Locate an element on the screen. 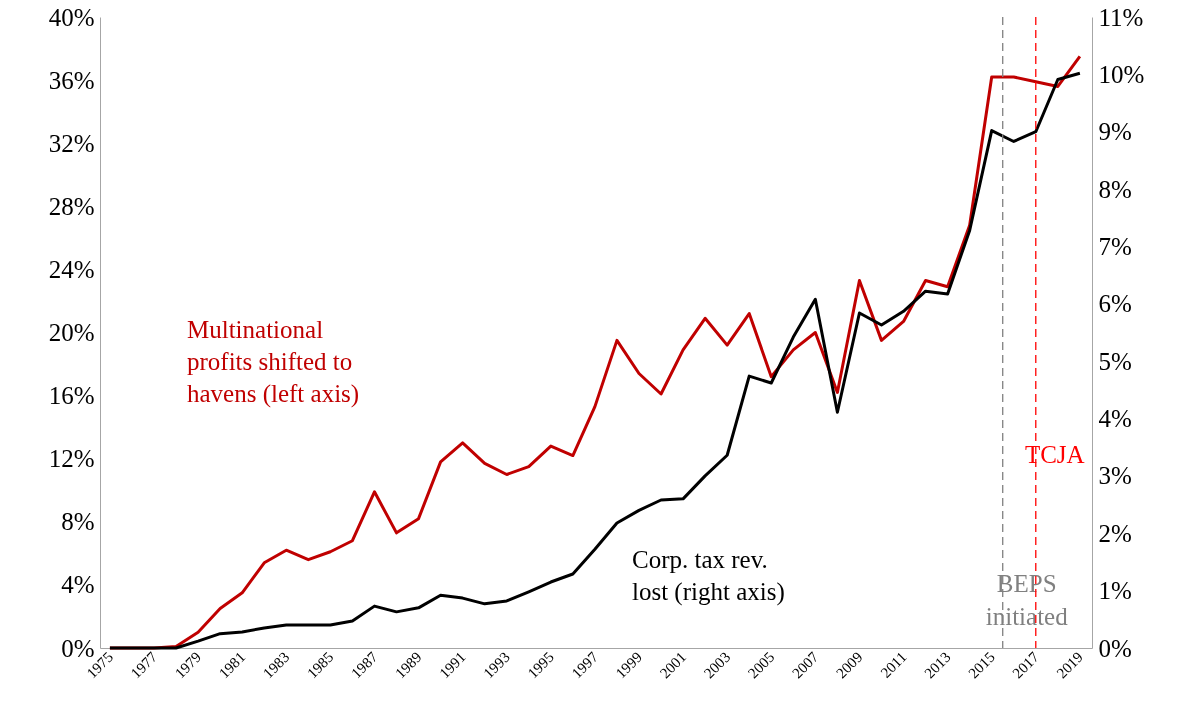 The image size is (1189, 715). x-tick-label: 1993 is located at coordinates (496, 665).